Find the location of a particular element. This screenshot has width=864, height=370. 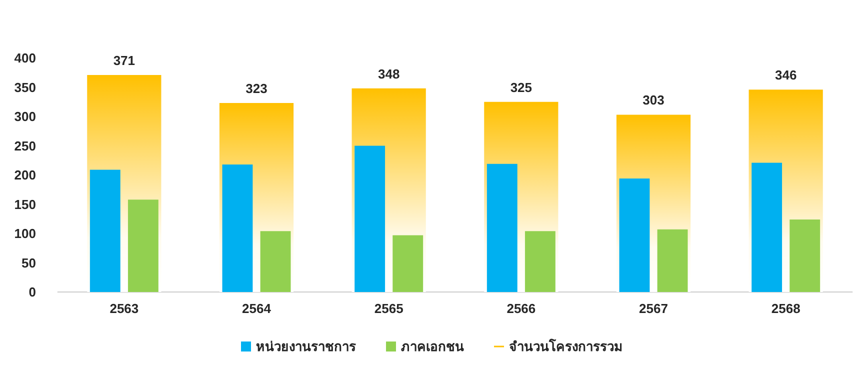

x-tick-label: 2563 is located at coordinates (124, 308).